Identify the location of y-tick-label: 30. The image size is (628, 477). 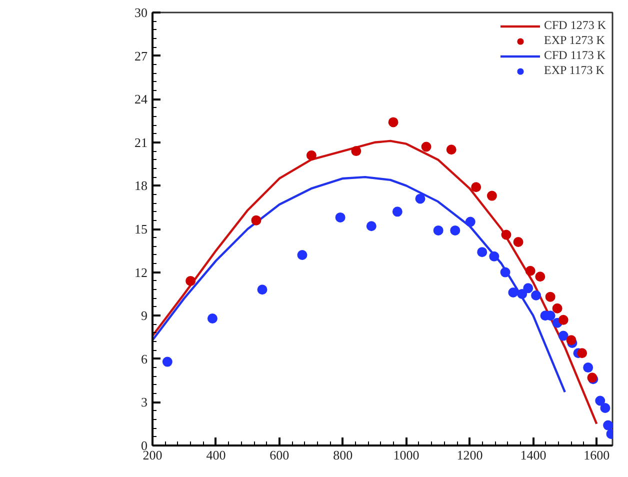
(141, 12).